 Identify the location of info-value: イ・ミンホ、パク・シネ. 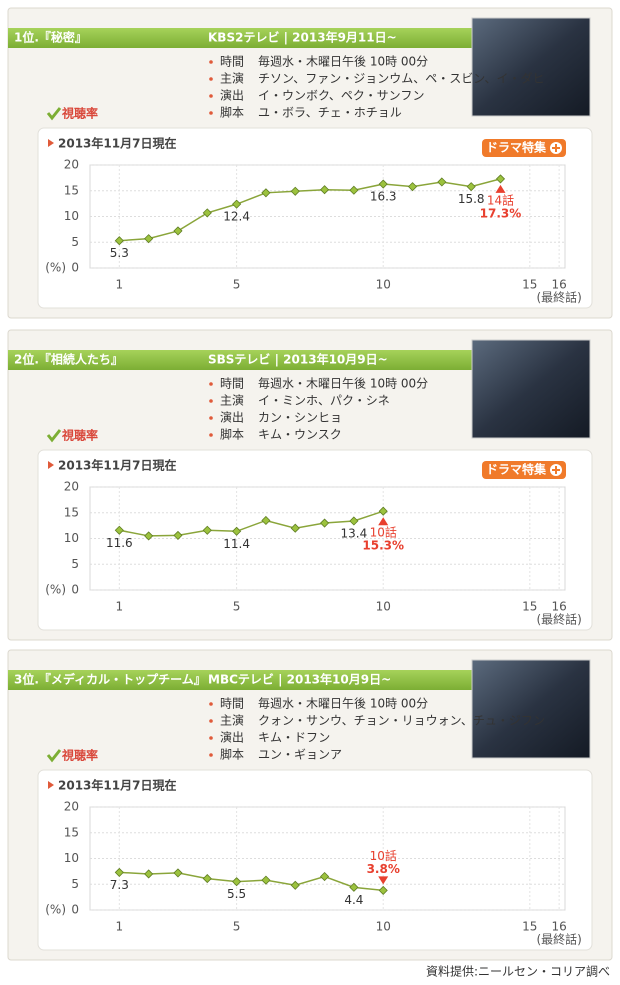
(324, 401).